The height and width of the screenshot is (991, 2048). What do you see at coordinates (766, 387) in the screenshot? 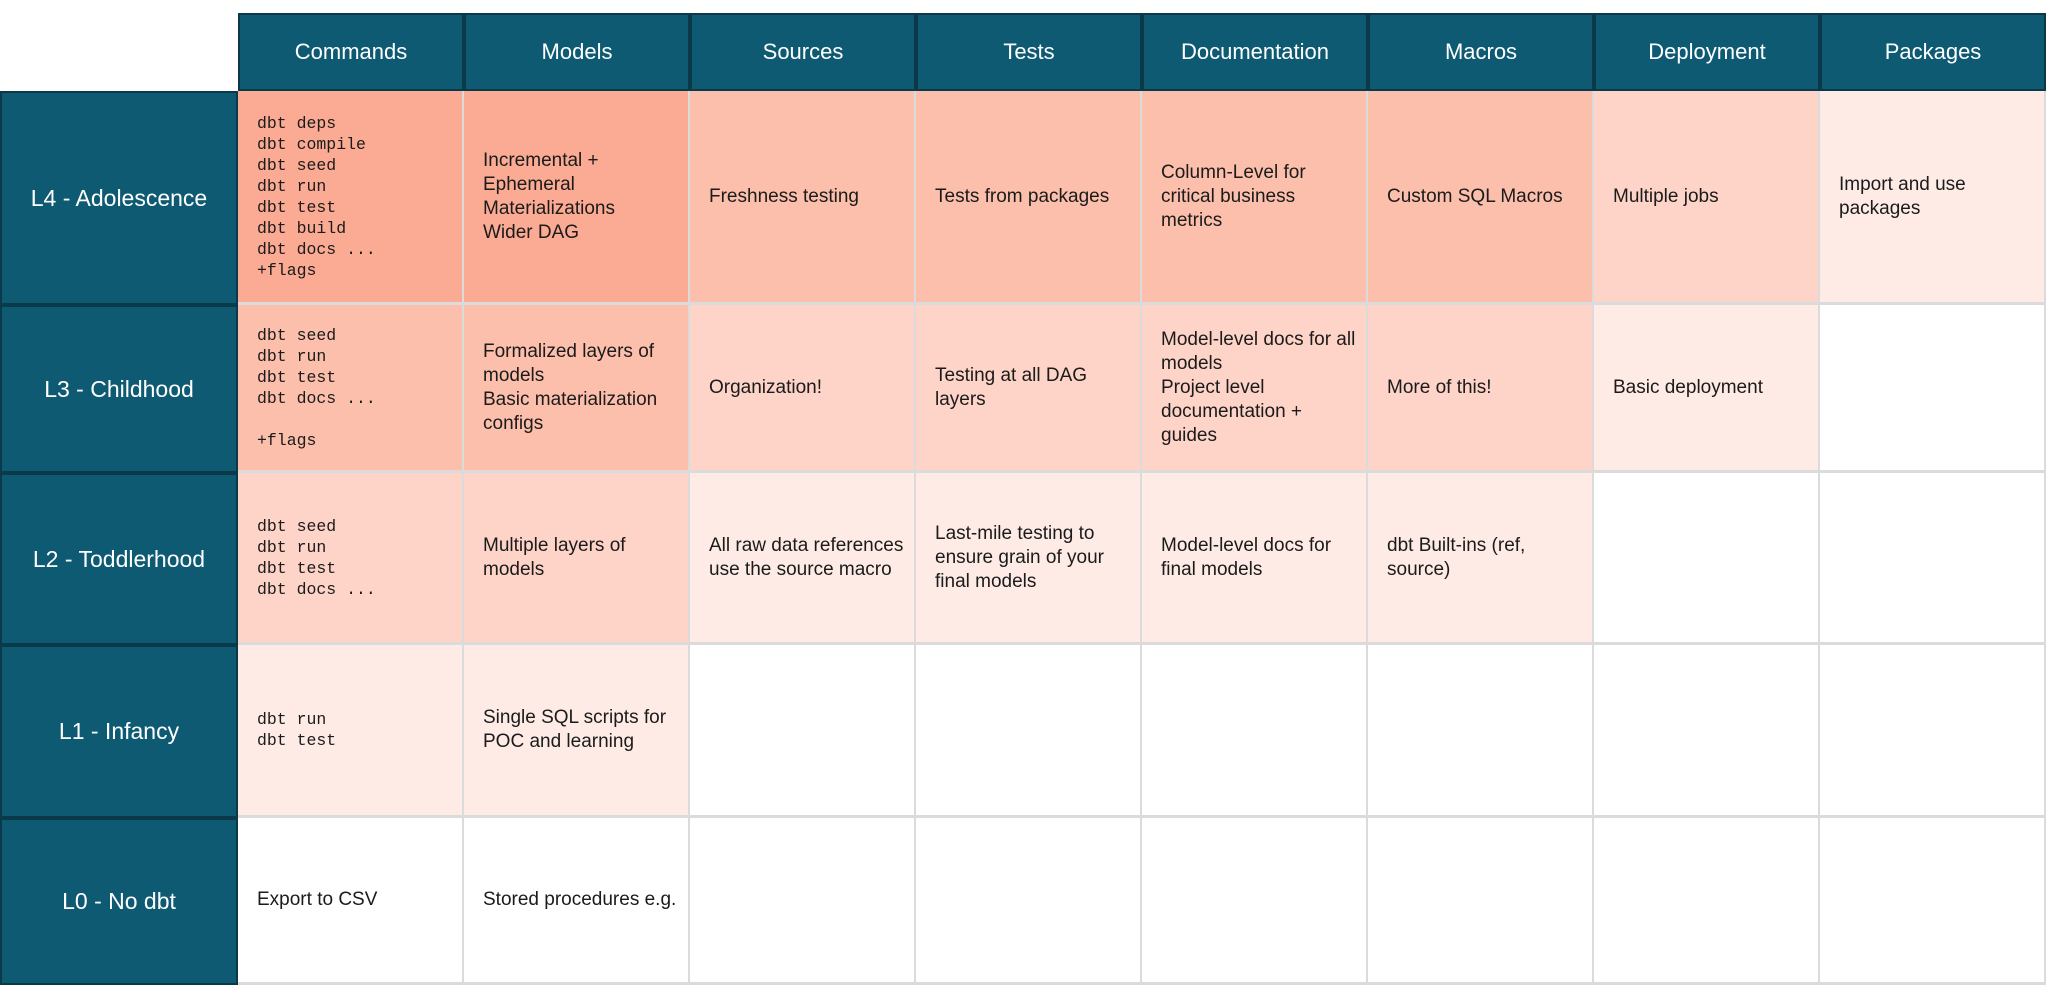
I see `cell-l3-sources-text: Organization!` at bounding box center [766, 387].